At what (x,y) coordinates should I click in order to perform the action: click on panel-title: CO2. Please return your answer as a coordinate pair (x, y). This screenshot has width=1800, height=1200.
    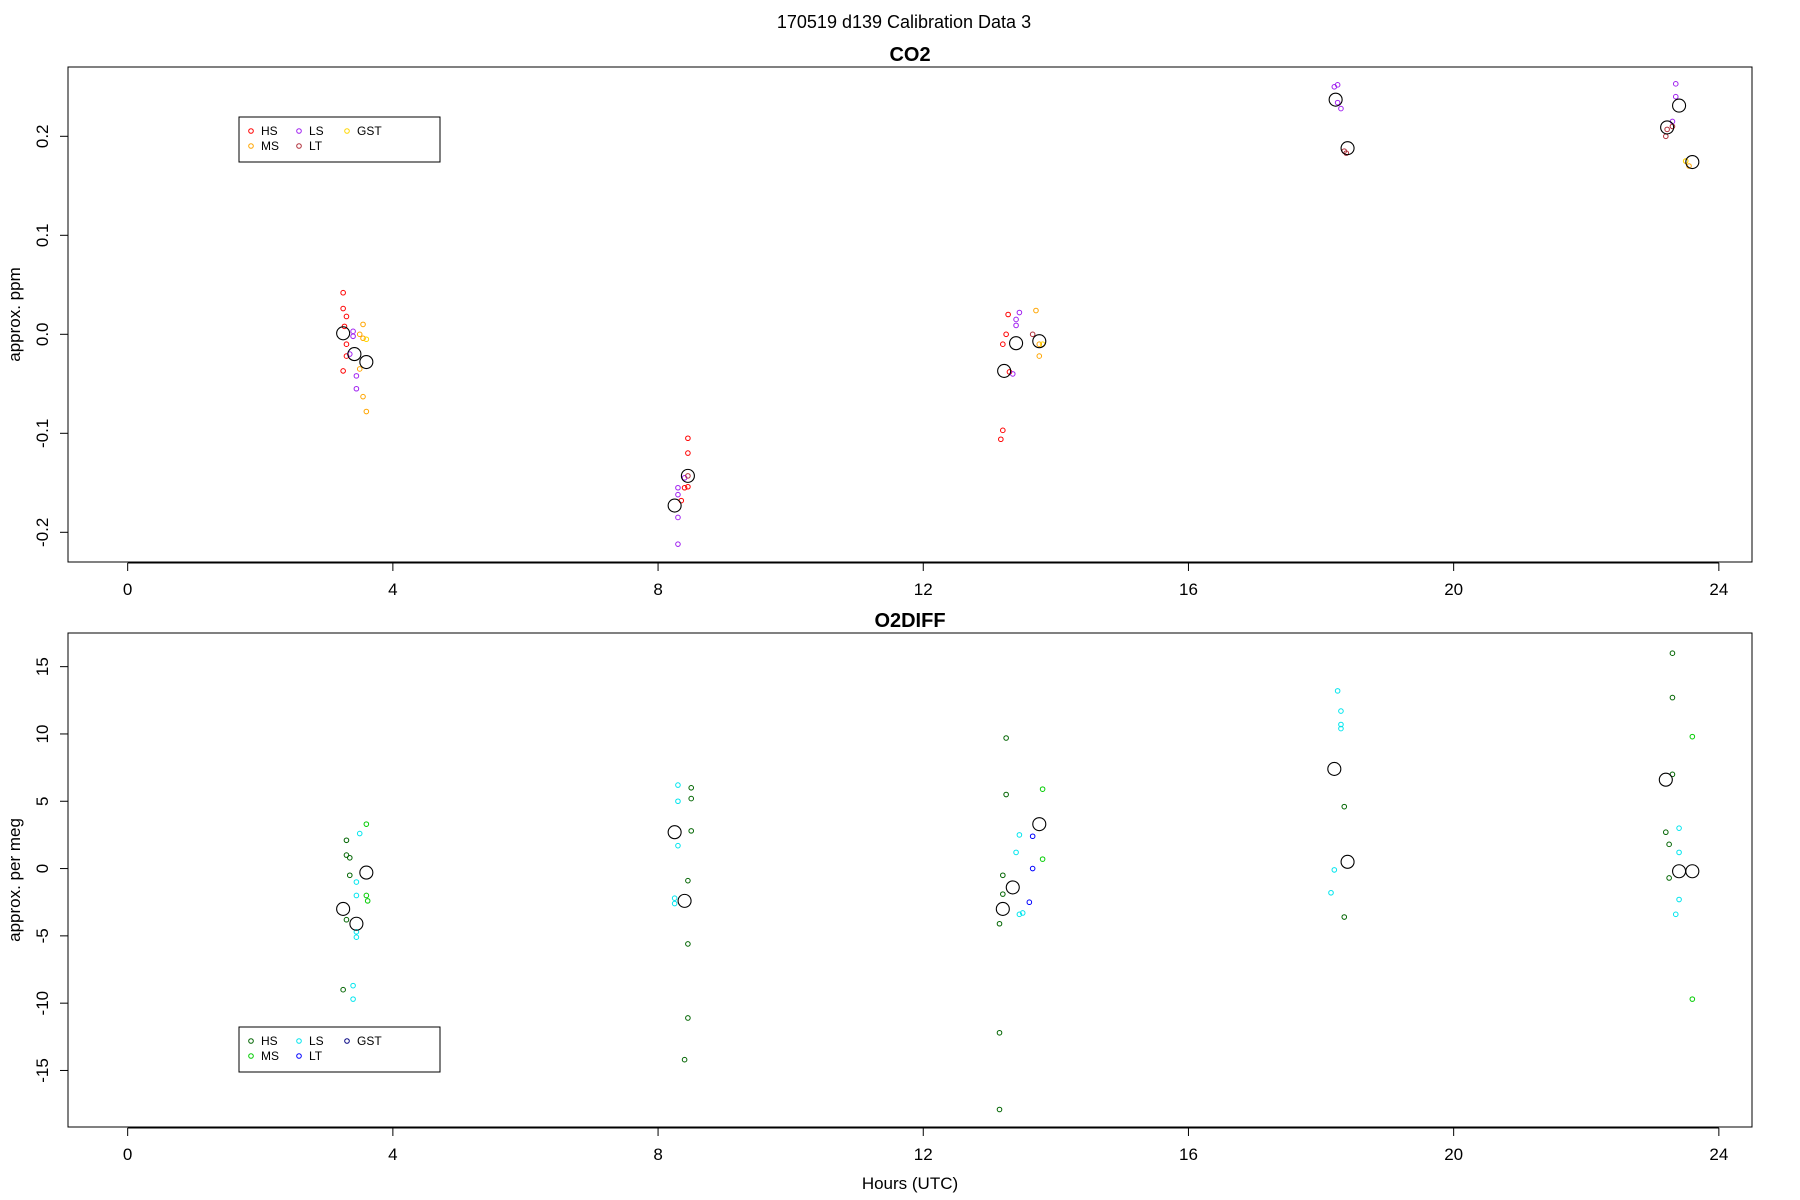
    Looking at the image, I should click on (909, 55).